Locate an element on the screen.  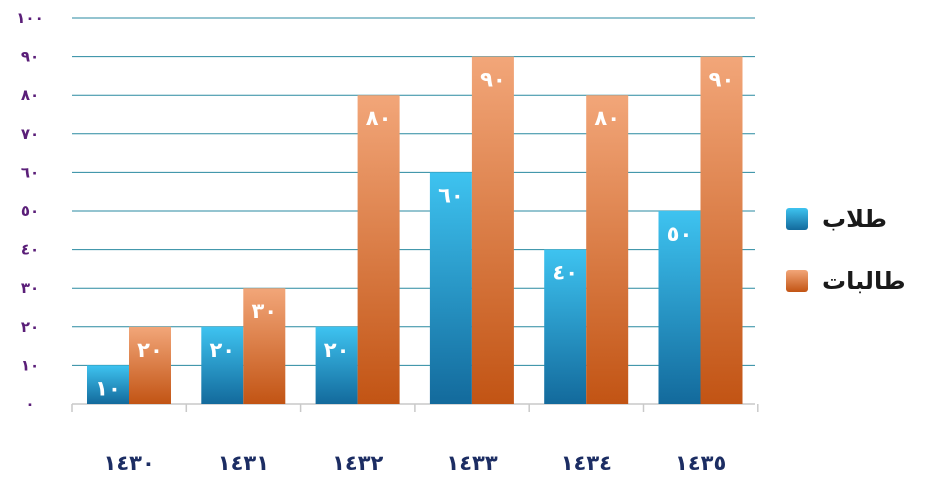
y-tick-label: ٧٠ is located at coordinates (30, 134).